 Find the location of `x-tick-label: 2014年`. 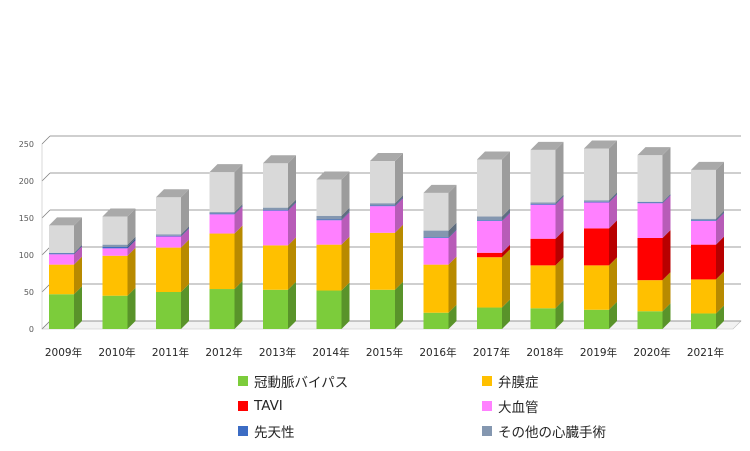

x-tick-label: 2014年 is located at coordinates (330, 352).